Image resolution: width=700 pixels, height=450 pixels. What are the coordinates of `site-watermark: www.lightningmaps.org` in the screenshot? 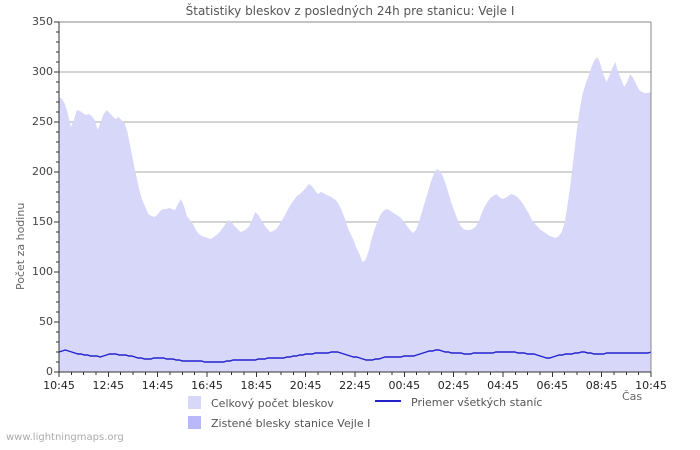 It's located at (65, 437).